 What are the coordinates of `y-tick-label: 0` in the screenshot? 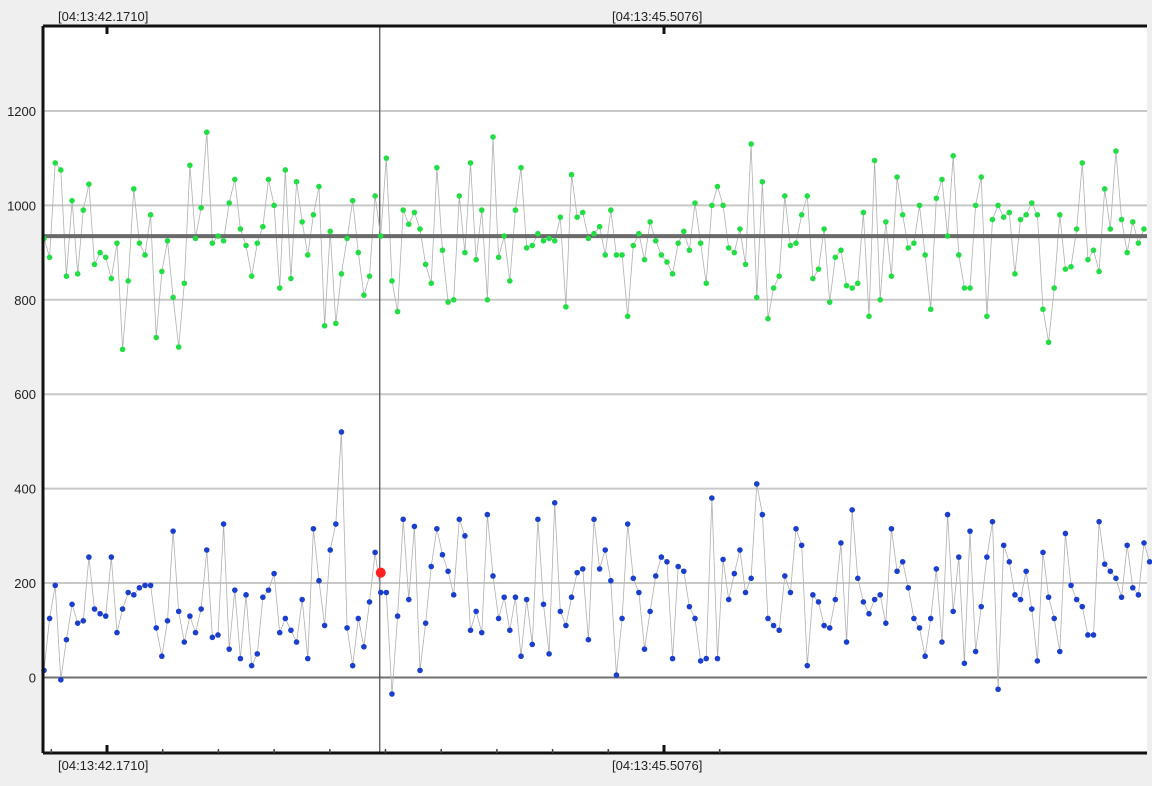 It's located at (32, 677).